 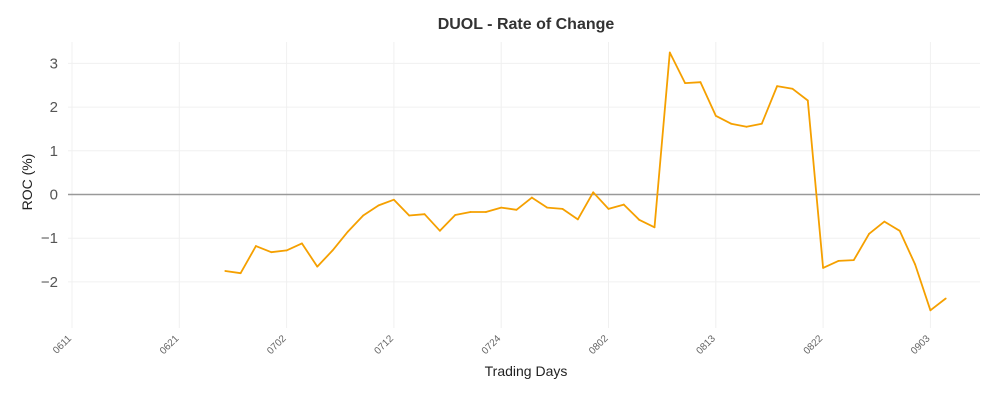 I want to click on x-tick-labels: 0611 0621 0702 0712 0724 0802 0813 0822 0903, so click(x=492, y=345).